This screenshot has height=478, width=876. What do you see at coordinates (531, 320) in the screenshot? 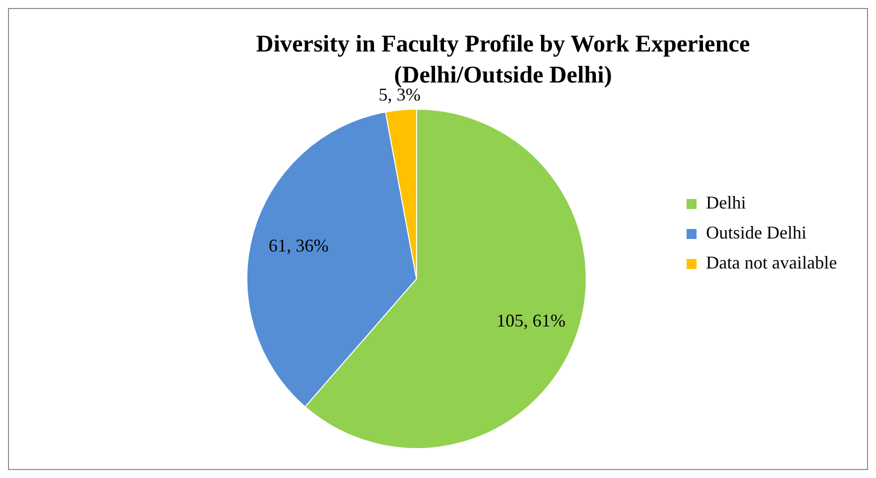
I see `data-label: 105, 61%` at bounding box center [531, 320].